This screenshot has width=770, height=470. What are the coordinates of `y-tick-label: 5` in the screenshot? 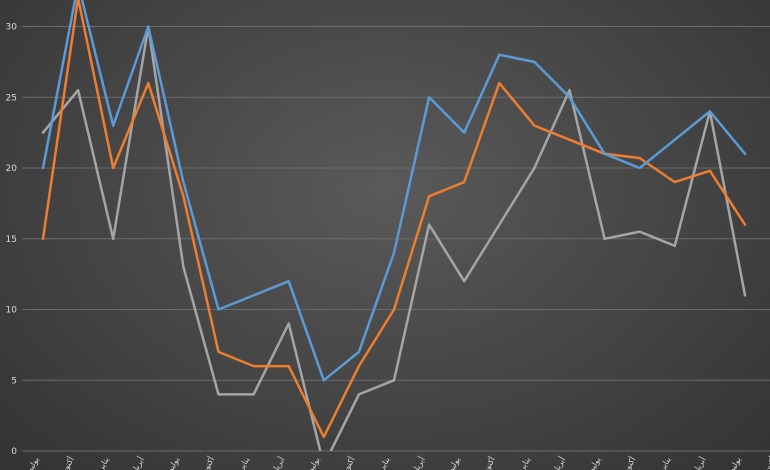 It's located at (14, 381).